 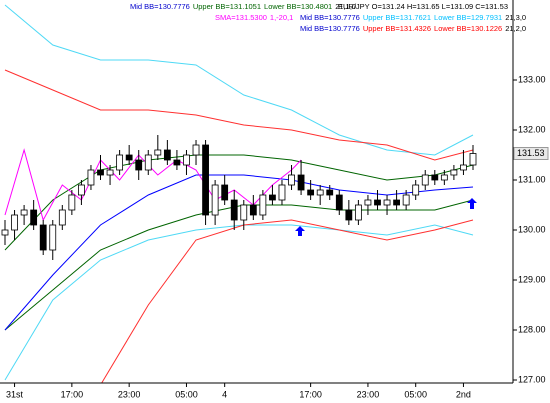 What do you see at coordinates (515, 17) in the screenshot?
I see `indicator-label: 21,3,0` at bounding box center [515, 17].